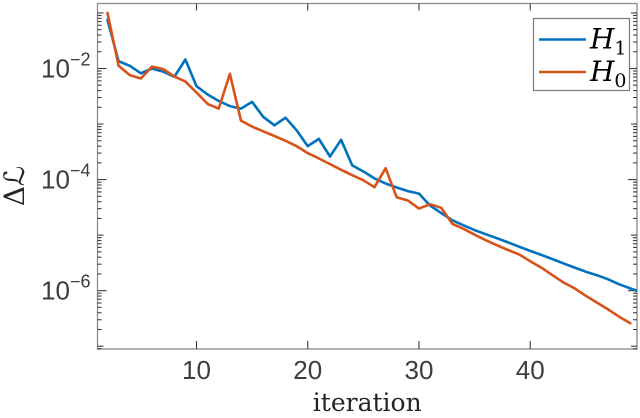  I want to click on y-tick-label: 10⁻⁴, so click(65, 178).